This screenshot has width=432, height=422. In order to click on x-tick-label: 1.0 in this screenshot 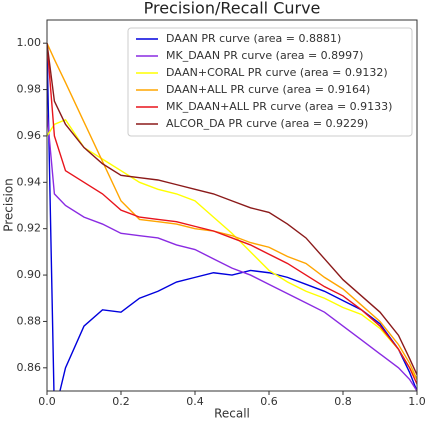, I will do `click(417, 401)`.